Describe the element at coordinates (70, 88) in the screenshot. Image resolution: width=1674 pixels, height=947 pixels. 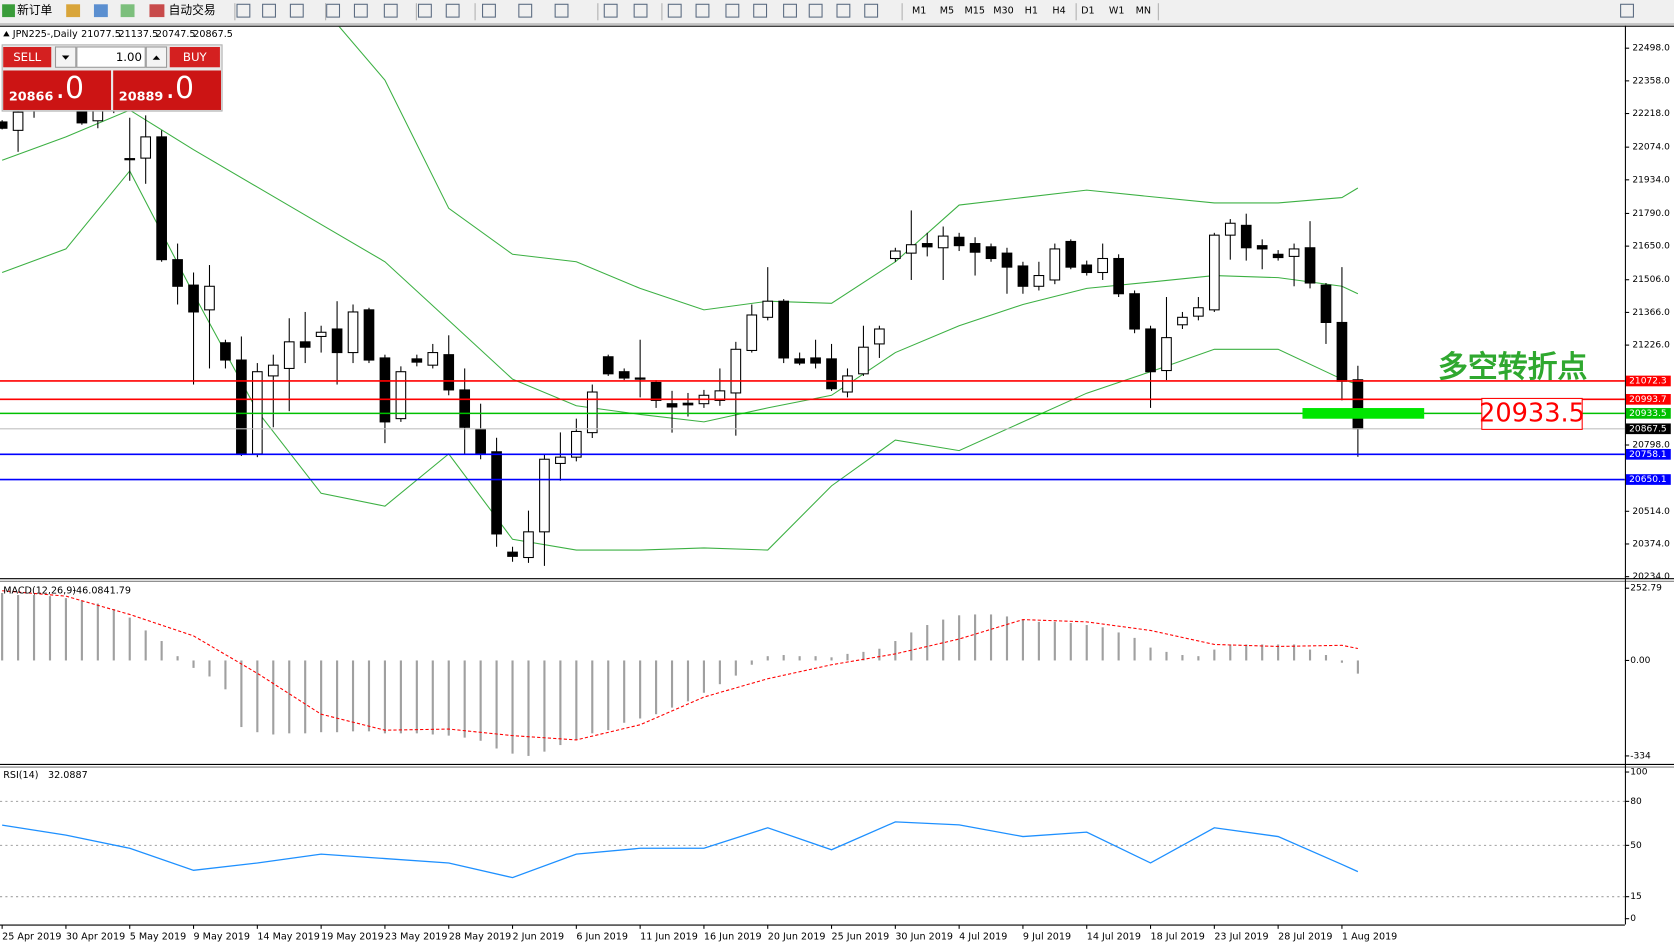
I see `bid-fraction: .0` at that location.